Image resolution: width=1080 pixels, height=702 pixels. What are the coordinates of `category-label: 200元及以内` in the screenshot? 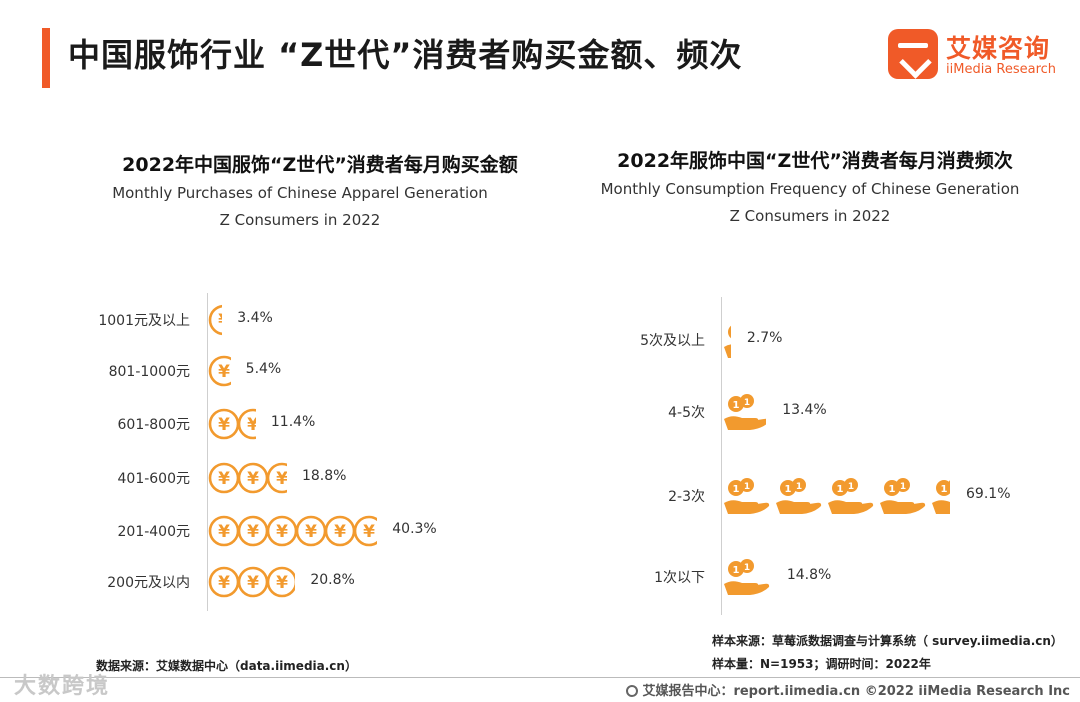 It's located at (148, 583).